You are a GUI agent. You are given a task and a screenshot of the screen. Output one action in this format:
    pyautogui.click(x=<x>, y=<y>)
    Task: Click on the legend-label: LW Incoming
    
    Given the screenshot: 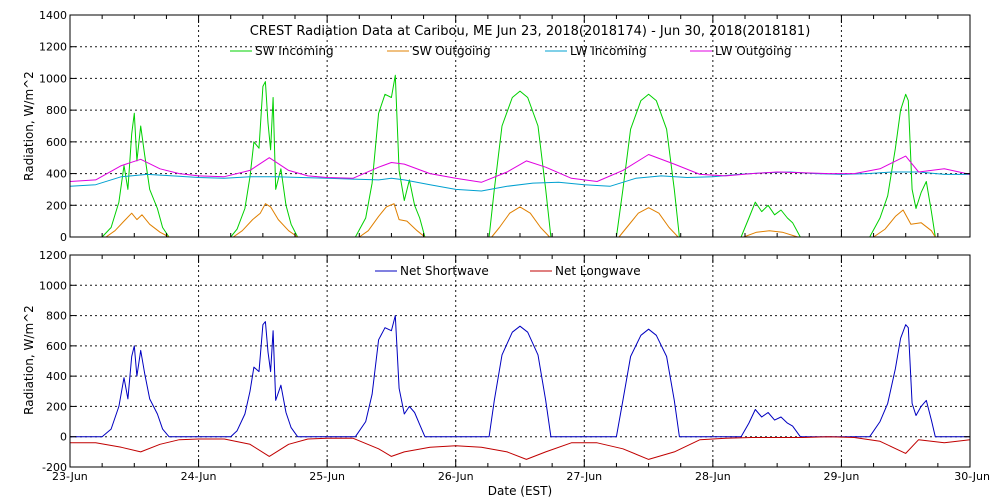 What is the action you would take?
    pyautogui.click(x=608, y=51)
    